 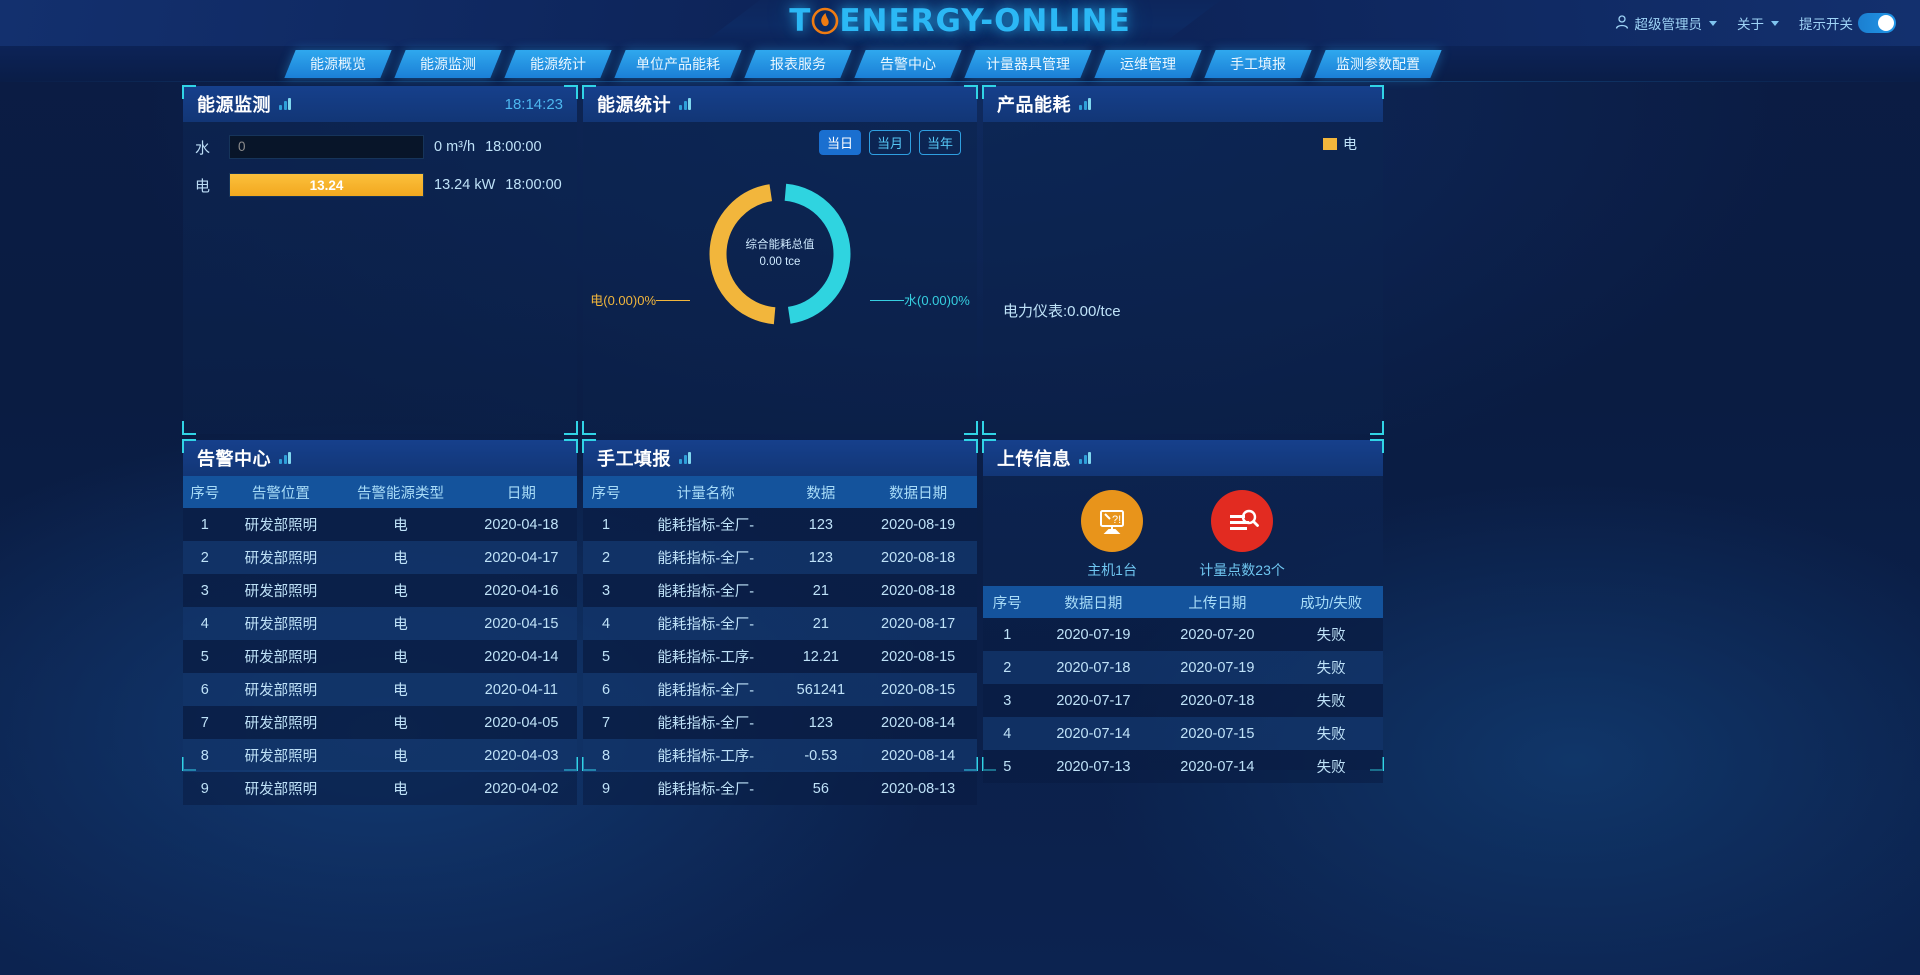 What do you see at coordinates (1877, 23) in the screenshot?
I see `tip-toggle-switch` at bounding box center [1877, 23].